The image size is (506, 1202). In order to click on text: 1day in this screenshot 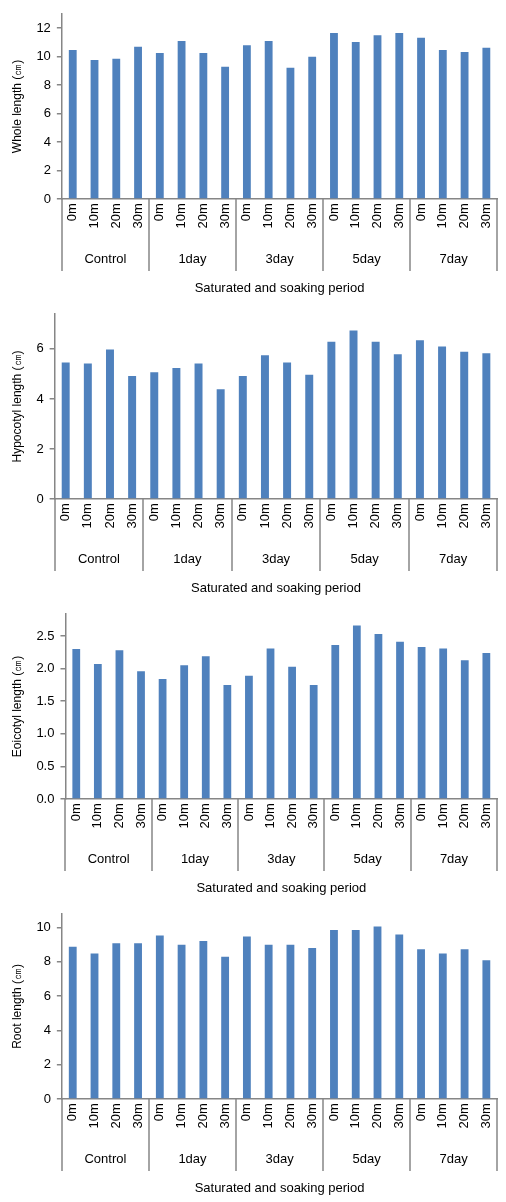, I will do `click(193, 258)`.